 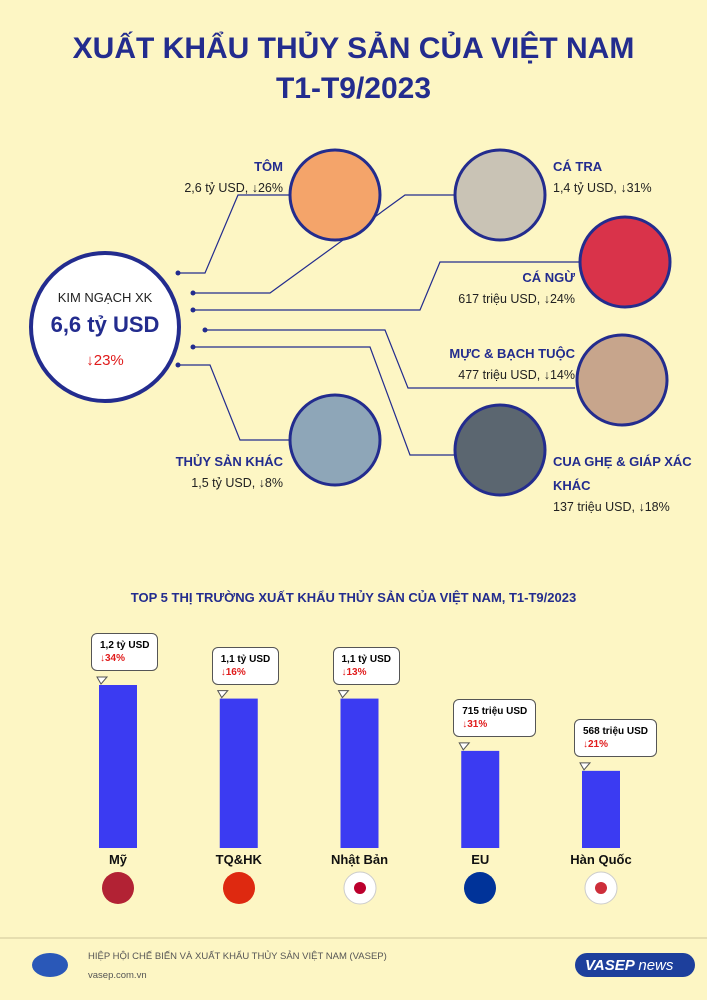 I want to click on dots, so click(x=191, y=319).